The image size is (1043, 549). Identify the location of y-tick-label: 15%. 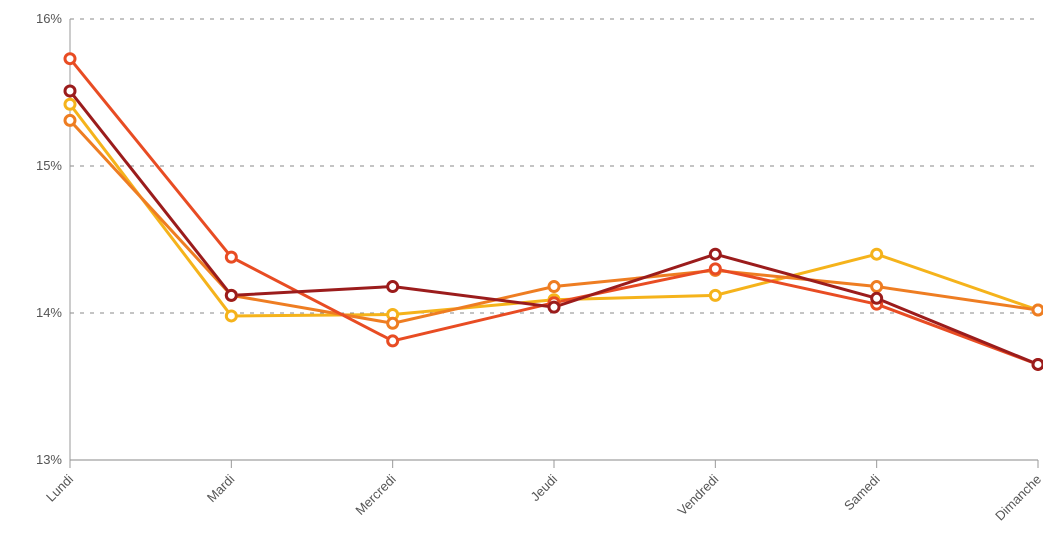
(49, 165).